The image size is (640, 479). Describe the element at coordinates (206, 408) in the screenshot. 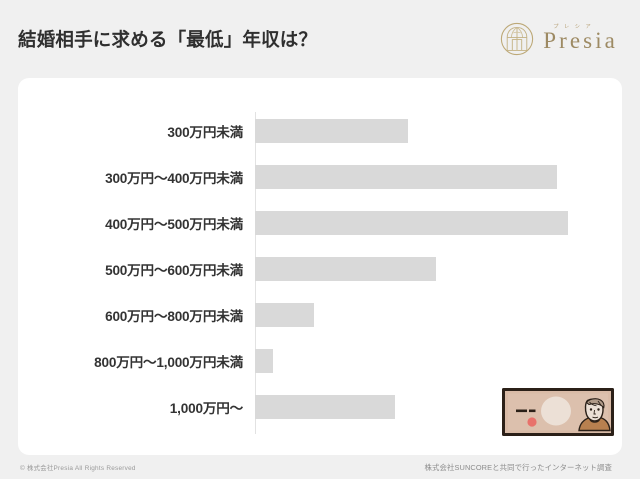

I see `chart-category-label: 1,000万円〜` at that location.